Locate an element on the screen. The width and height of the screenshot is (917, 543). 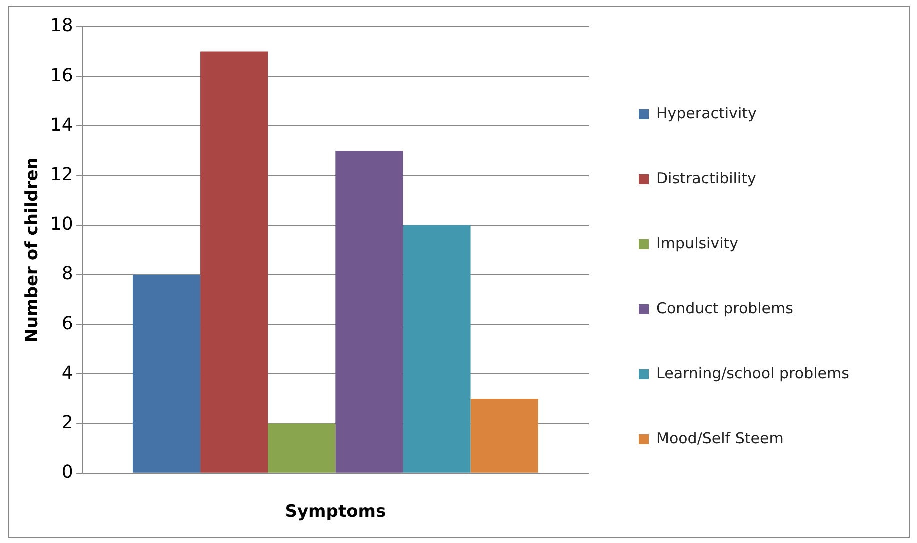
legend-label: Conduct problems is located at coordinates (725, 308).